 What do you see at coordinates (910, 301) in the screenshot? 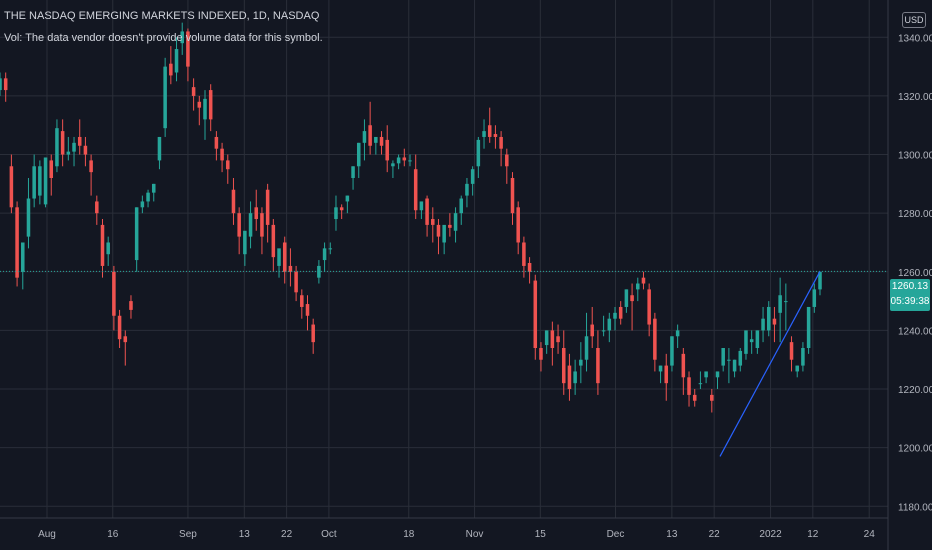
I see `bar-countdown: 05:39:38` at bounding box center [910, 301].